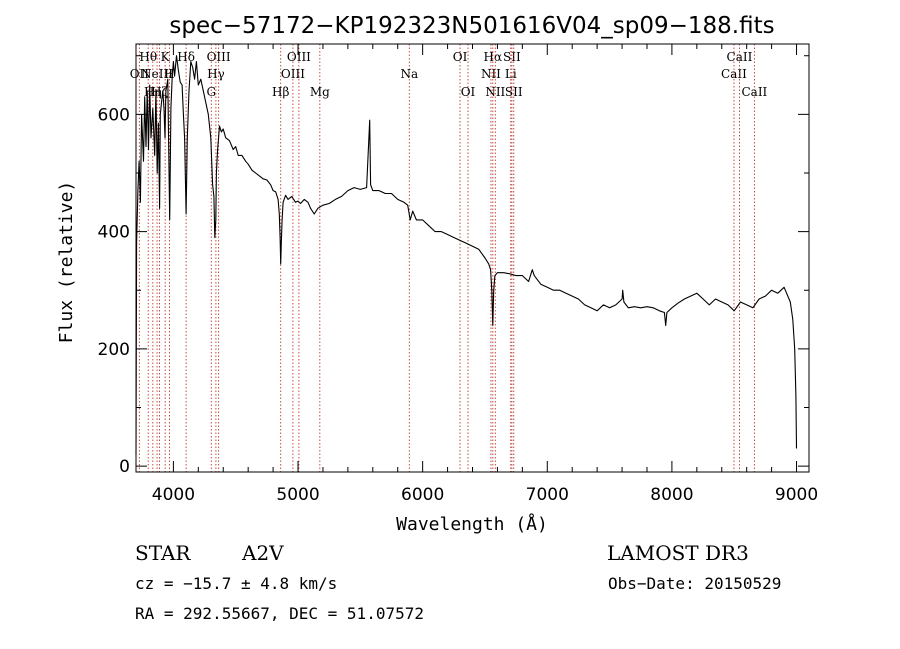 The image size is (900, 649). What do you see at coordinates (279, 613) in the screenshot?
I see `coordinates: RA = 292.55667, DEC = 51.07572` at bounding box center [279, 613].